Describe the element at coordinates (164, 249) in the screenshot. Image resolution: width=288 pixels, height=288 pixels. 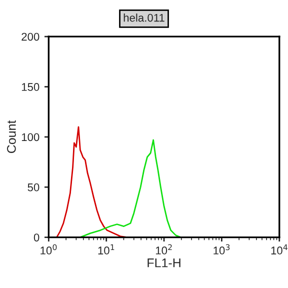
I see `x-tick-label: 10$^{2}$` at that location.